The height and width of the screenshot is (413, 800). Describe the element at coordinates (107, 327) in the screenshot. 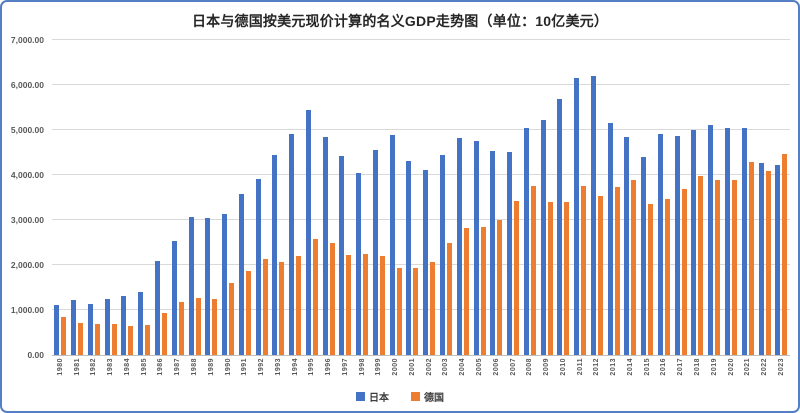

I see `bar-japan-1983` at that location.